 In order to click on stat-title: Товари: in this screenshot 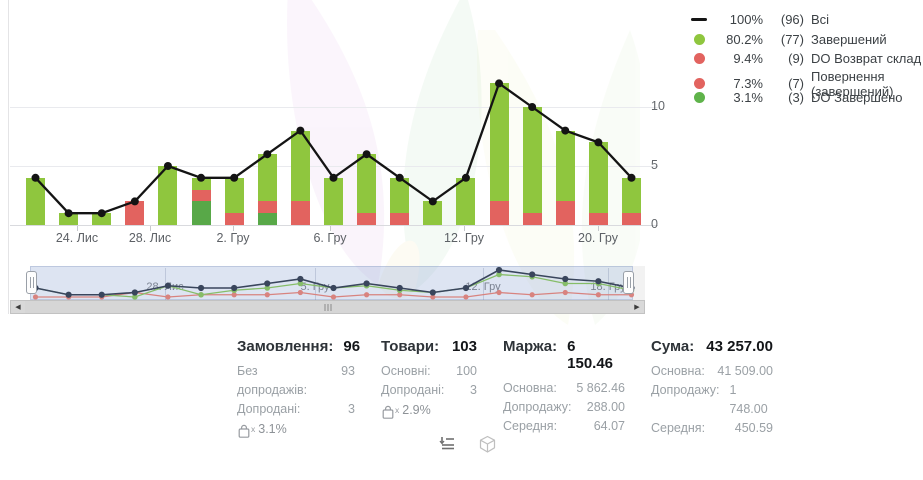, I will do `click(410, 346)`.